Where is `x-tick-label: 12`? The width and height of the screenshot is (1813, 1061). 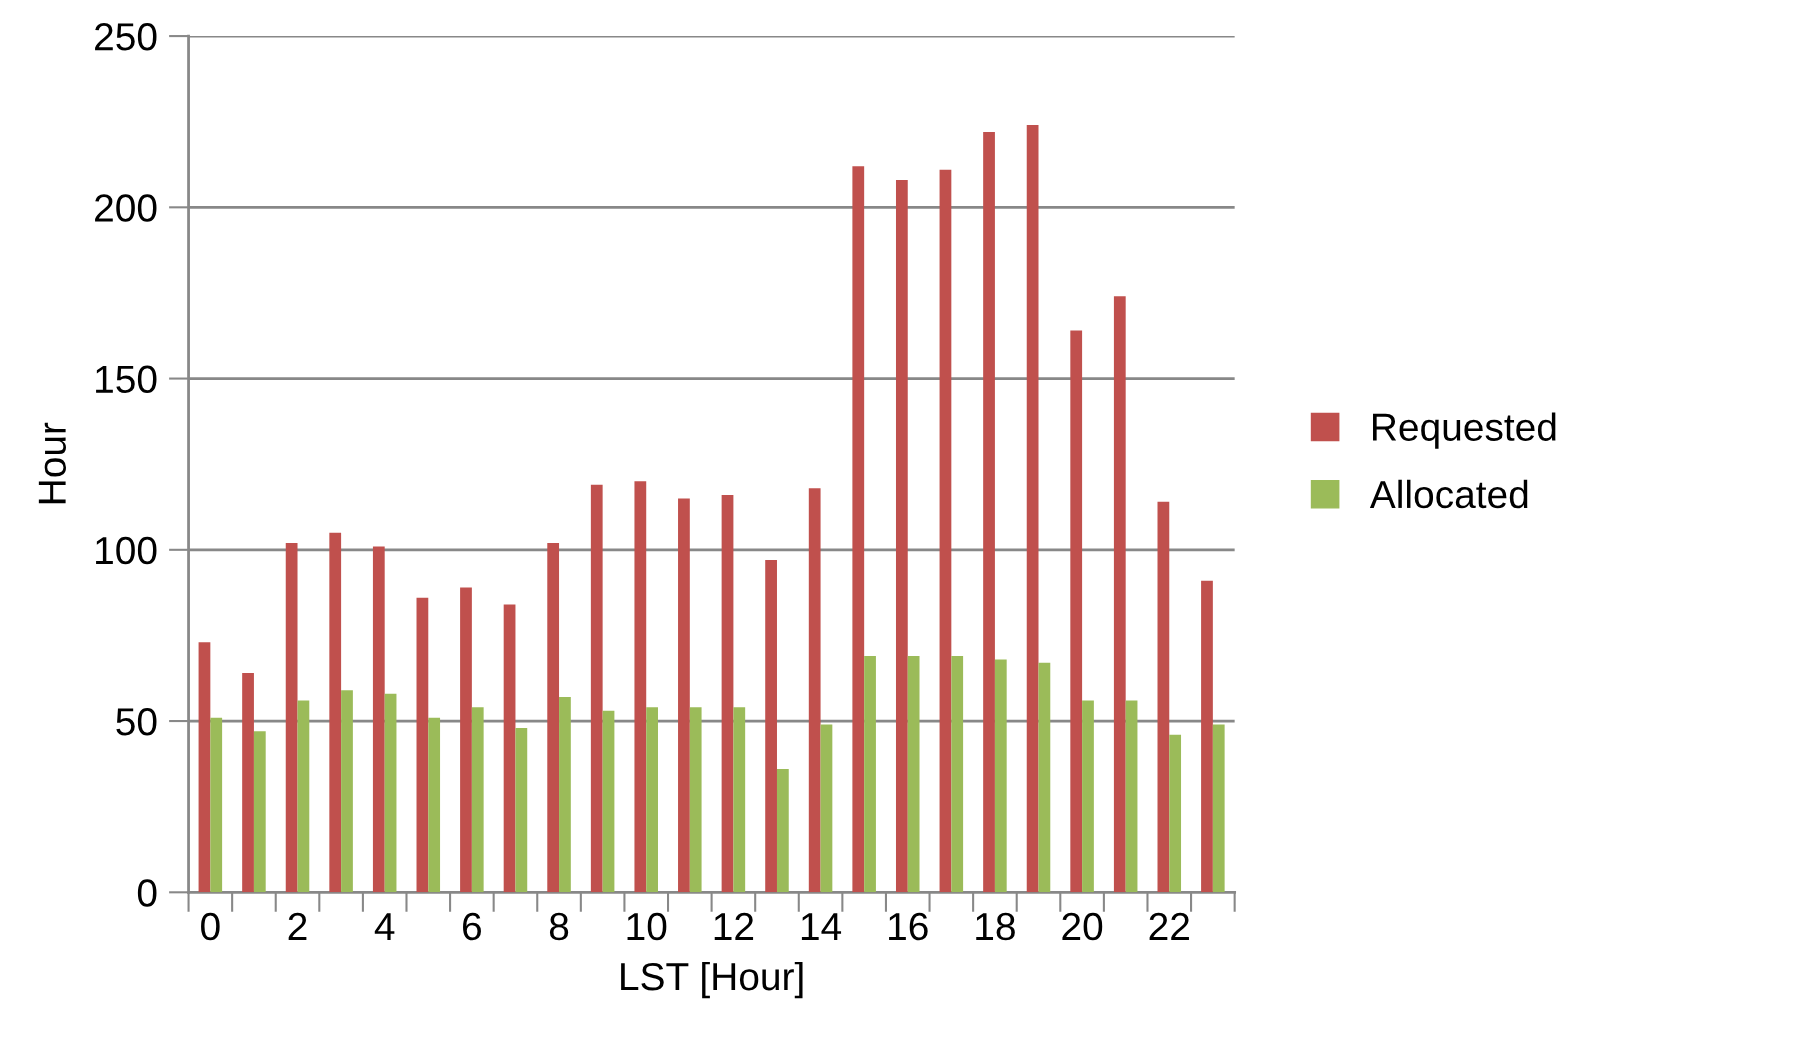 x-tick-label: 12 is located at coordinates (734, 926).